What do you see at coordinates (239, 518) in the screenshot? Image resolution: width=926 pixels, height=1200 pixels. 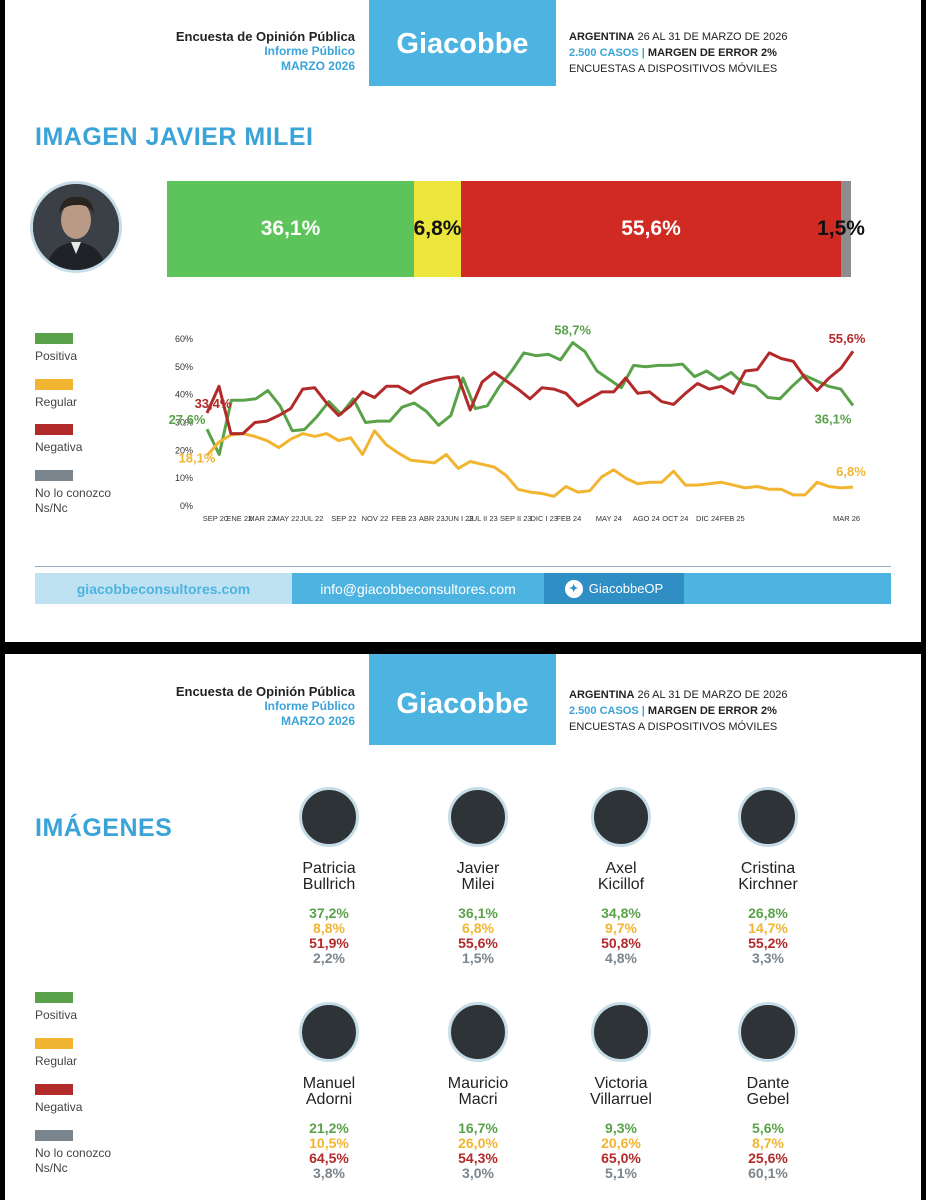 I see `x-tick-label: ENE 22` at bounding box center [239, 518].